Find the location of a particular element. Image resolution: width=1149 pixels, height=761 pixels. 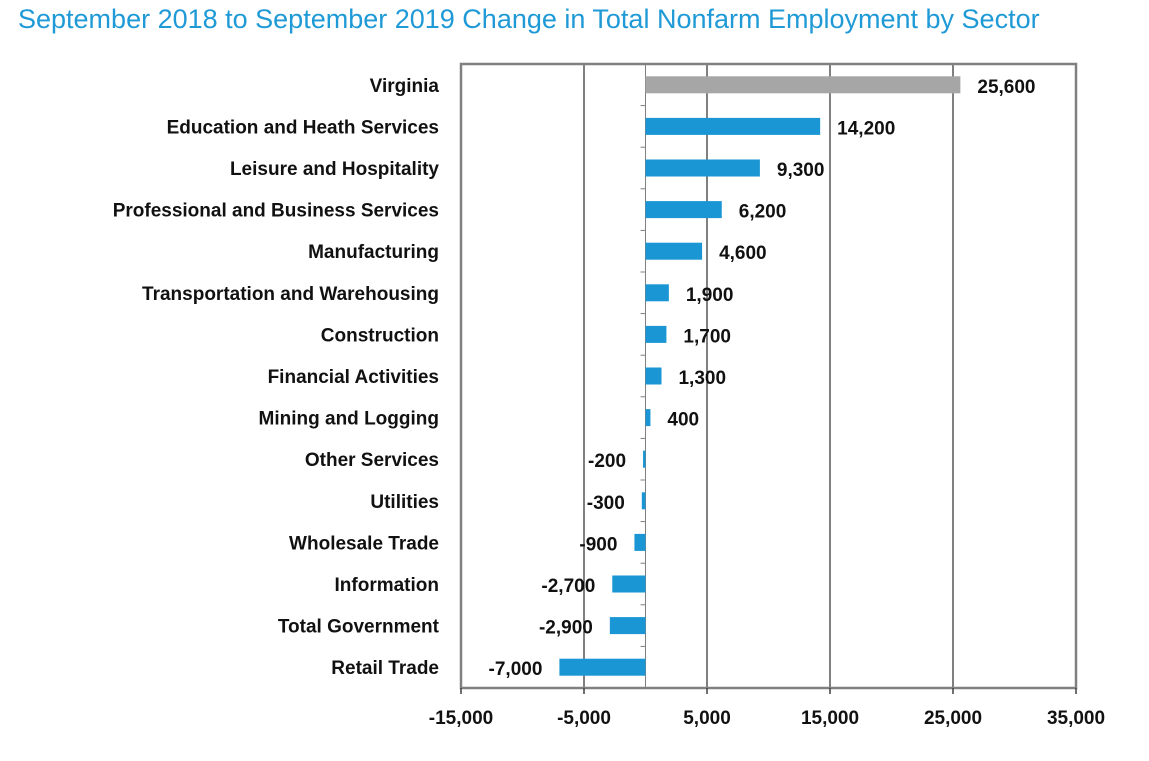

value-label: -2,900 is located at coordinates (566, 628).